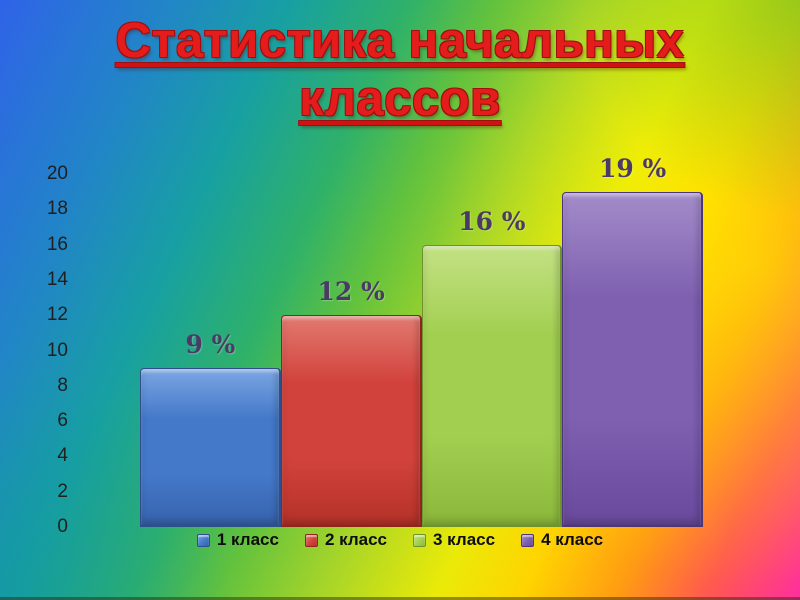 The image size is (800, 600). I want to click on legend-item-1-klass: 1 класс, so click(237, 540).